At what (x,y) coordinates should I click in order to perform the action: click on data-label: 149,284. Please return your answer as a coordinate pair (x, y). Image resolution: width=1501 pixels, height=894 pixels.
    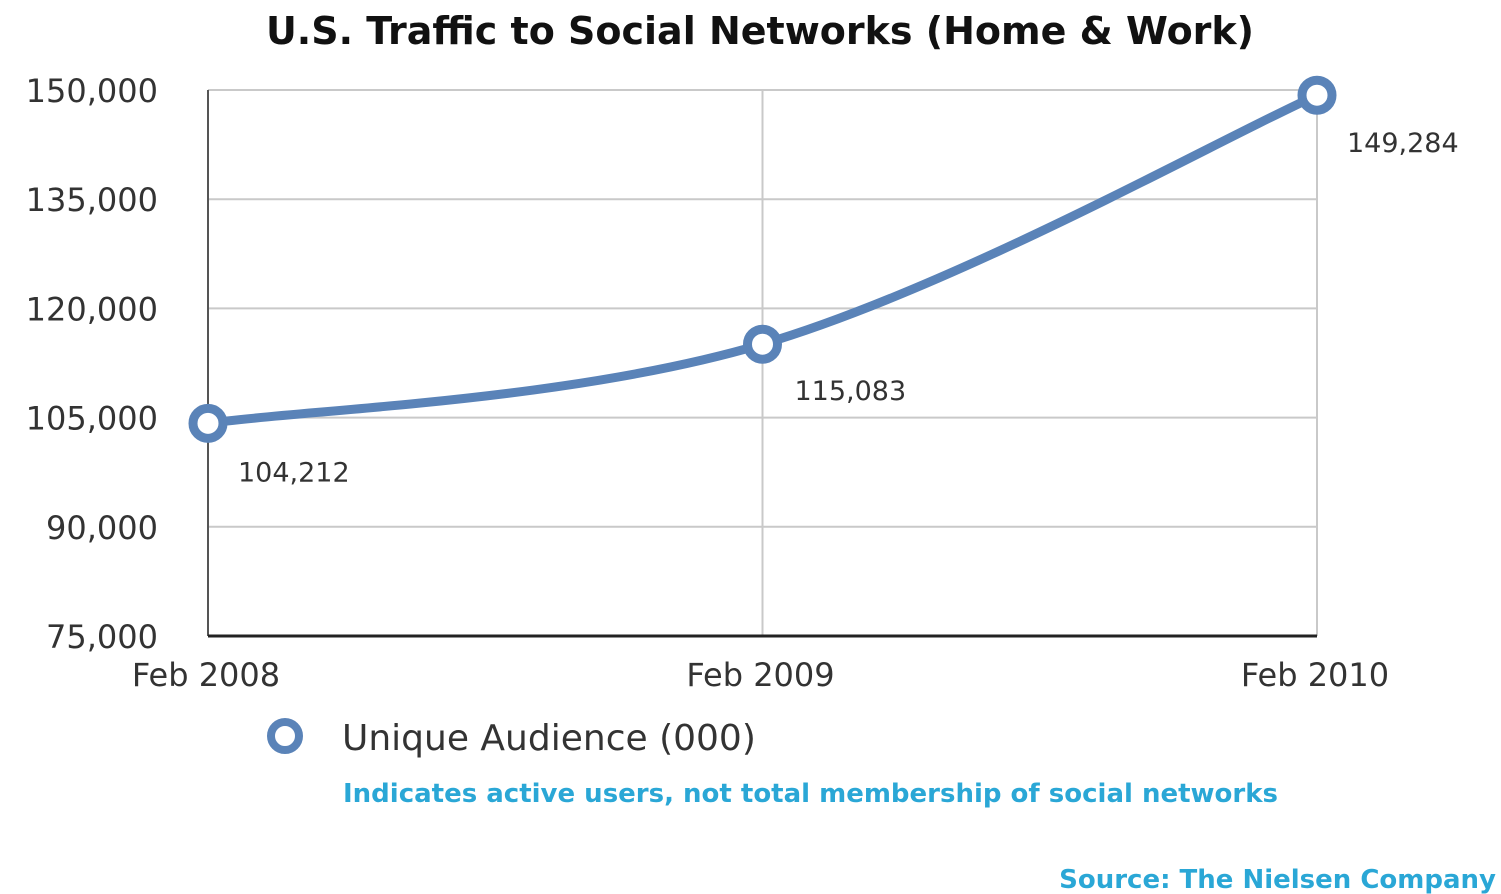
    Looking at the image, I should click on (1403, 143).